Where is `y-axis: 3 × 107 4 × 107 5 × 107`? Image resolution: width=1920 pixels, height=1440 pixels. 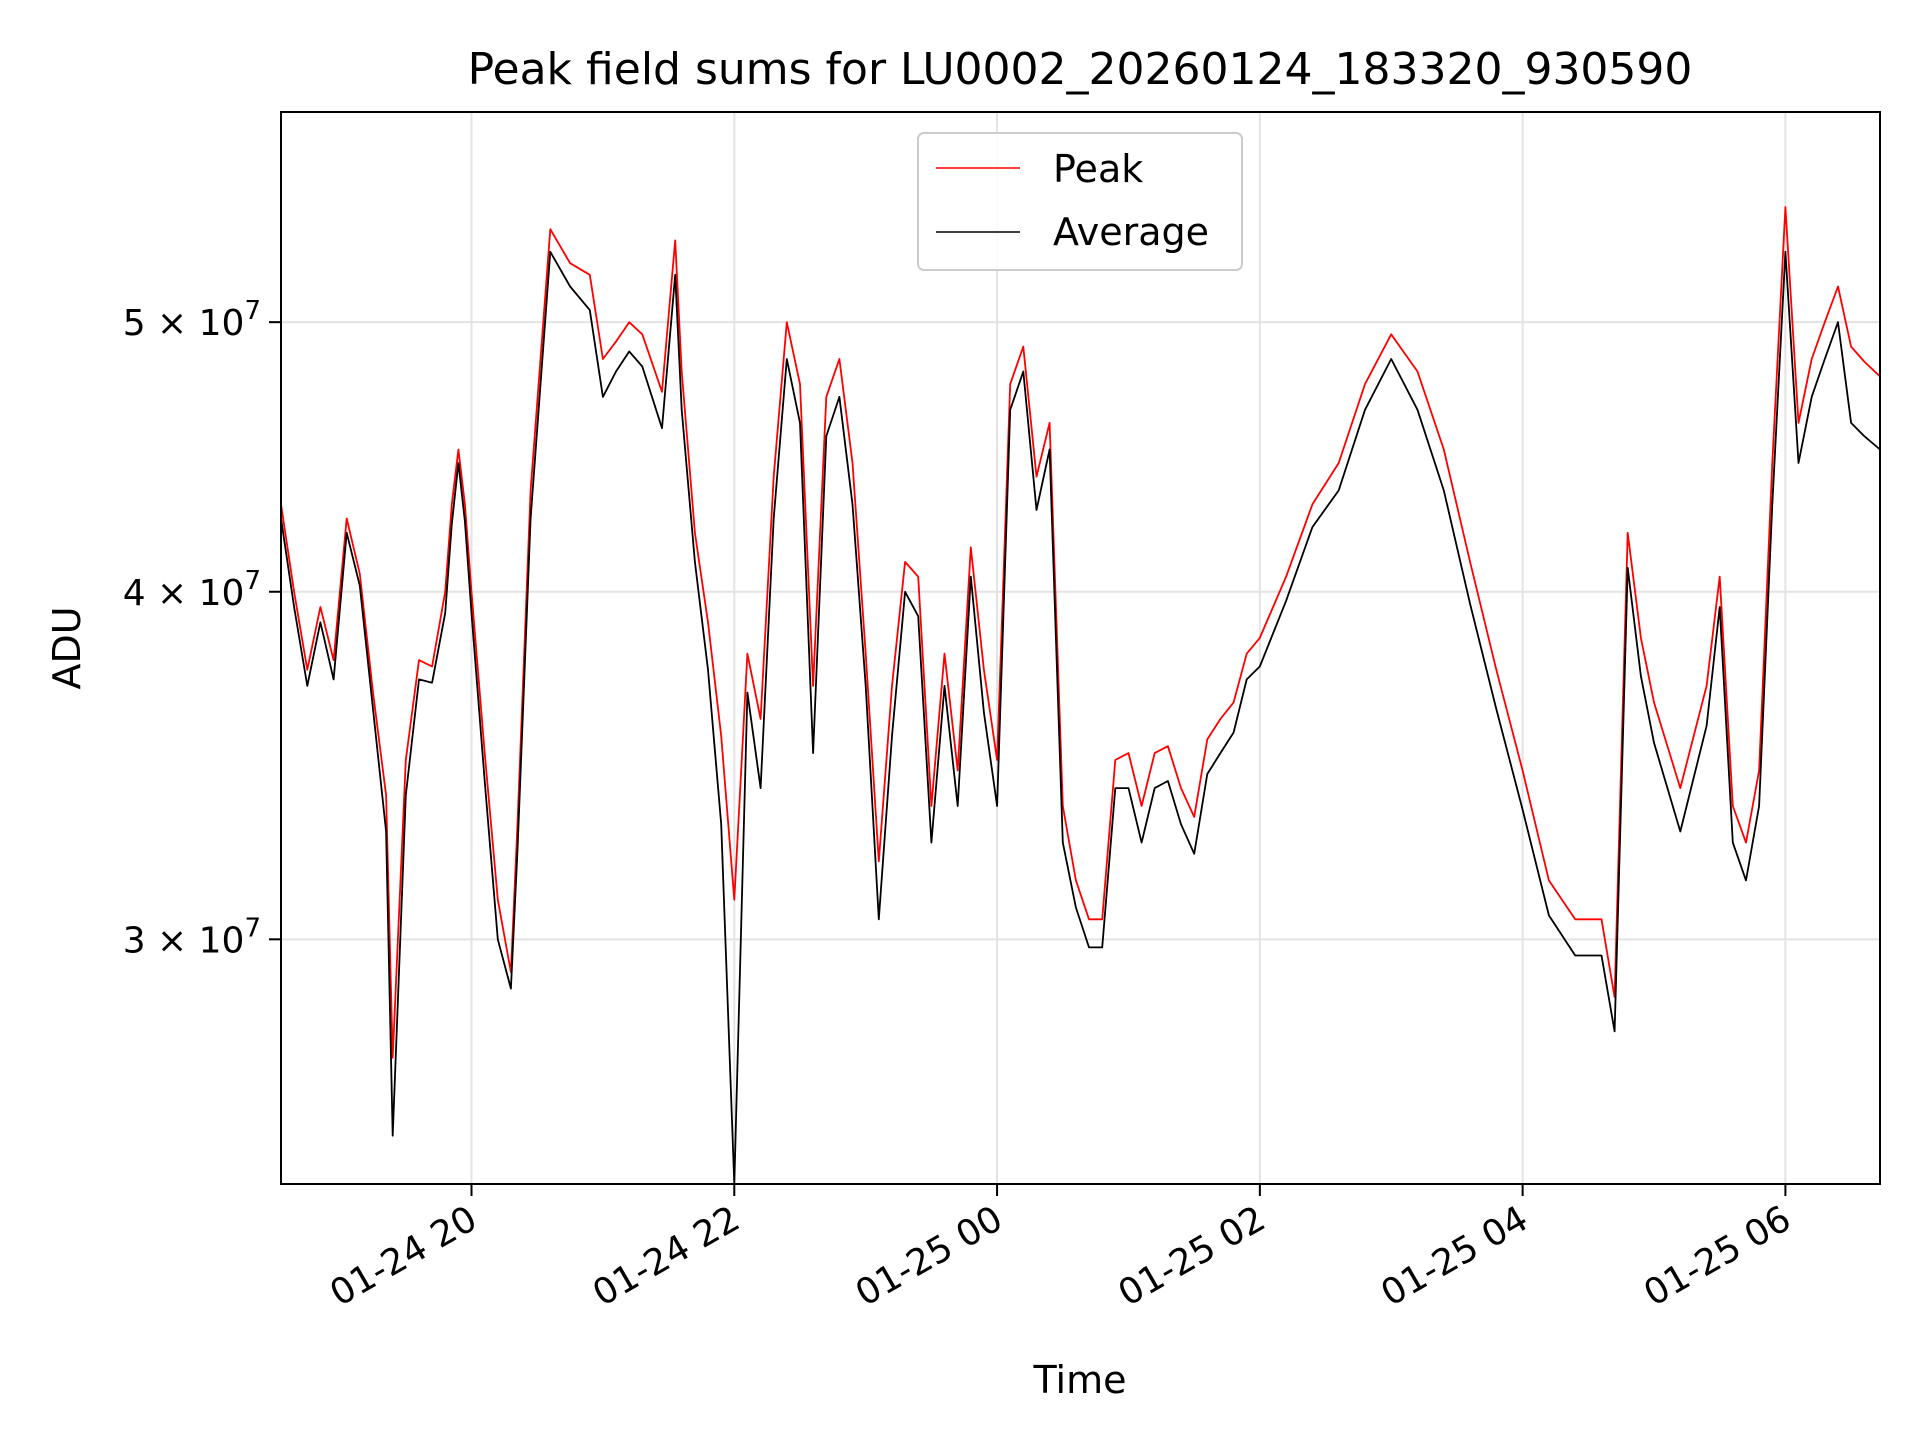 y-axis: 3 × 107 4 × 107 5 × 107 is located at coordinates (202, 628).